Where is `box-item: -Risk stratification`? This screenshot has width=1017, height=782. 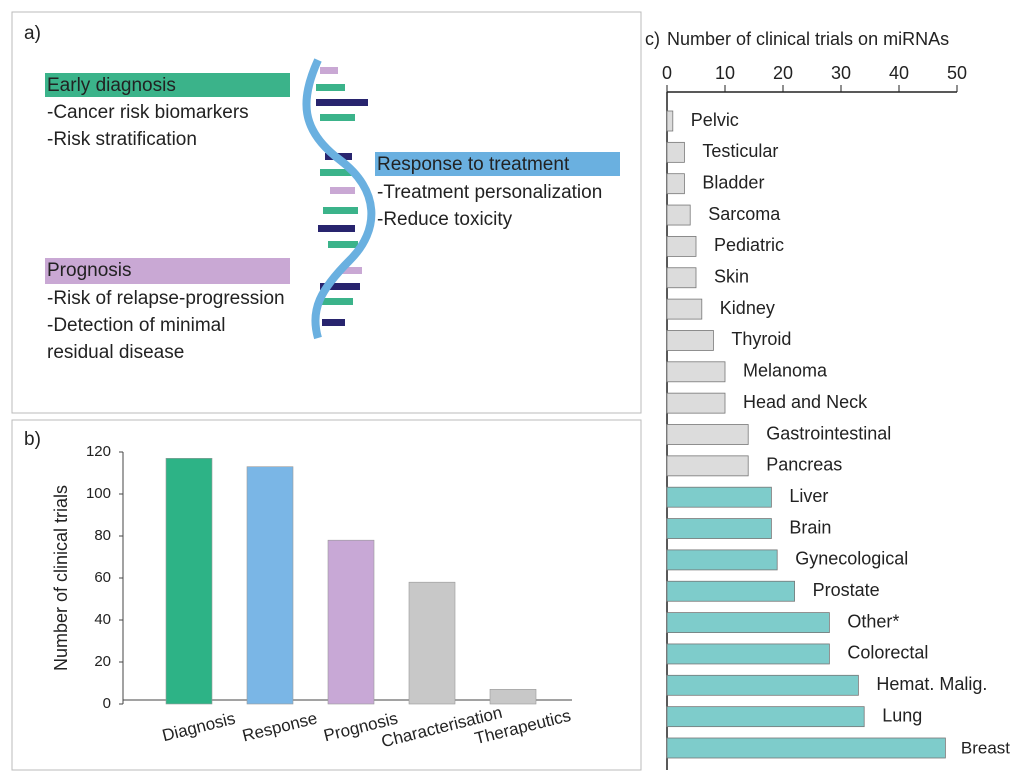 box-item: -Risk stratification is located at coordinates (122, 139).